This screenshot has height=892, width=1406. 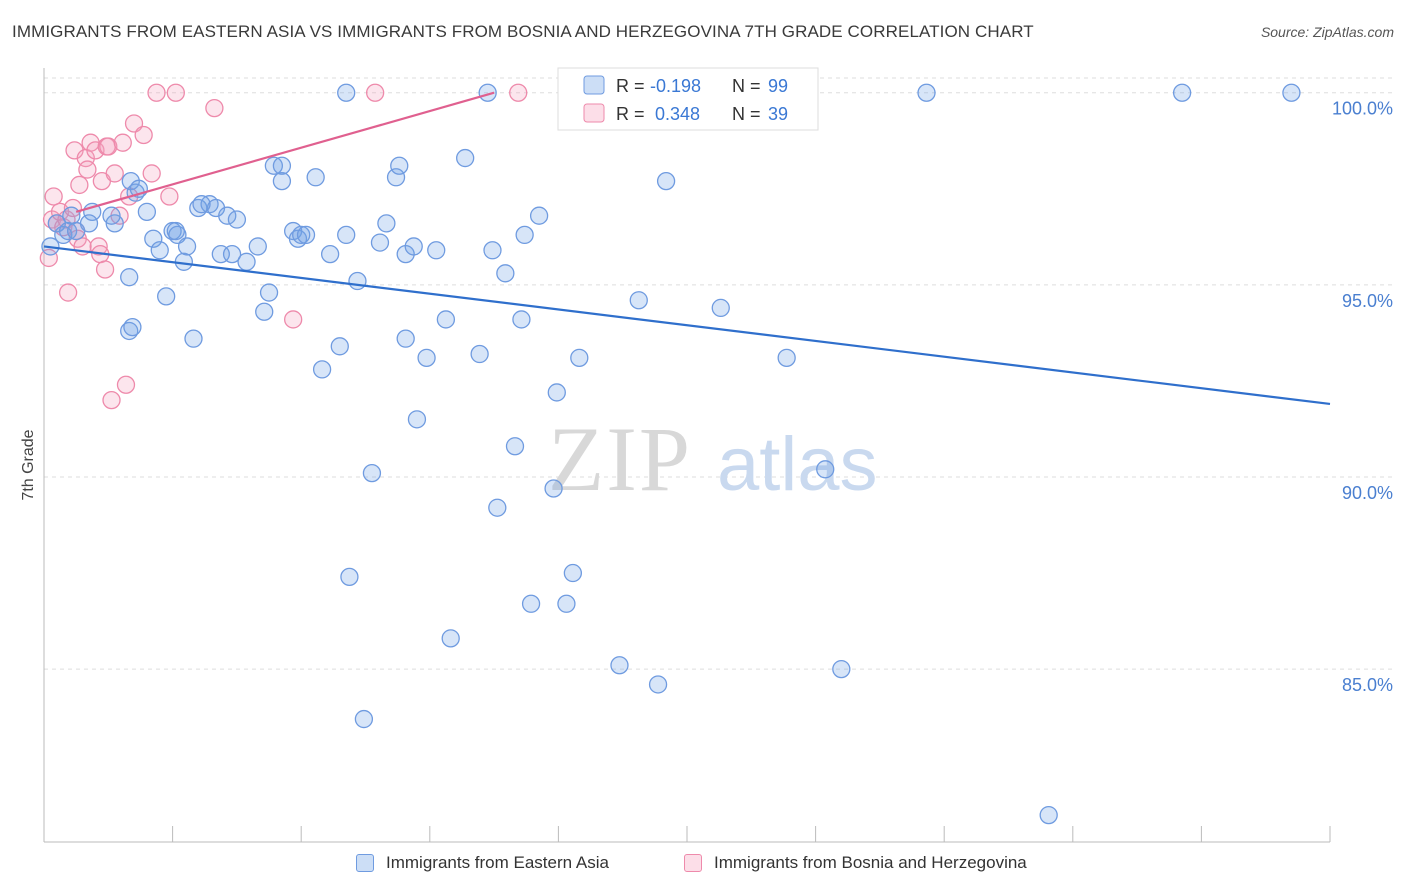 What do you see at coordinates (675, 86) in the screenshot?
I see `legend-r-value-blue: -0.198` at bounding box center [675, 86].